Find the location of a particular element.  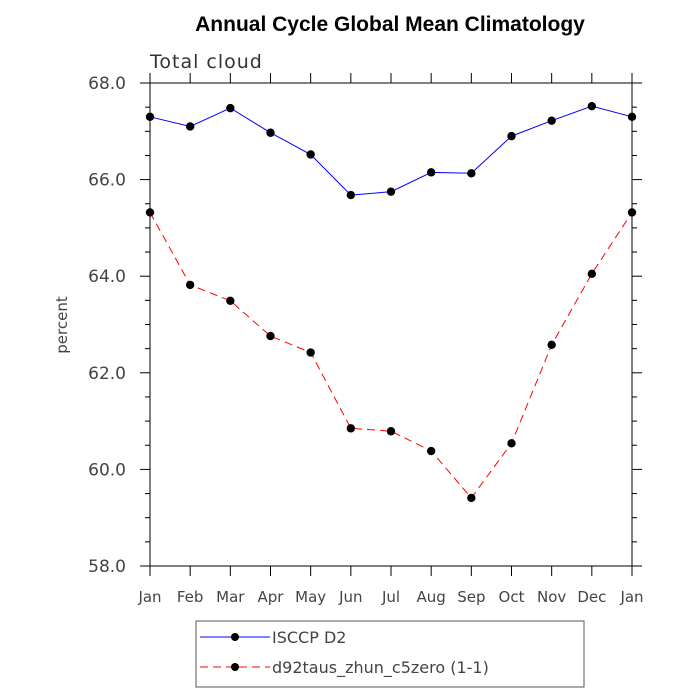

x-tick-label: Oct is located at coordinates (512, 597).